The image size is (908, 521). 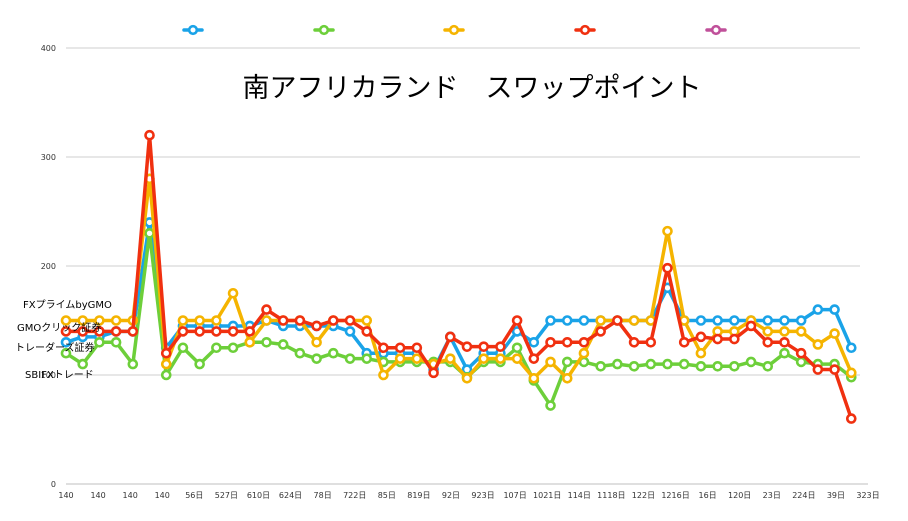 I want to click on x-tick-label: 1118日, so click(x=611, y=495).